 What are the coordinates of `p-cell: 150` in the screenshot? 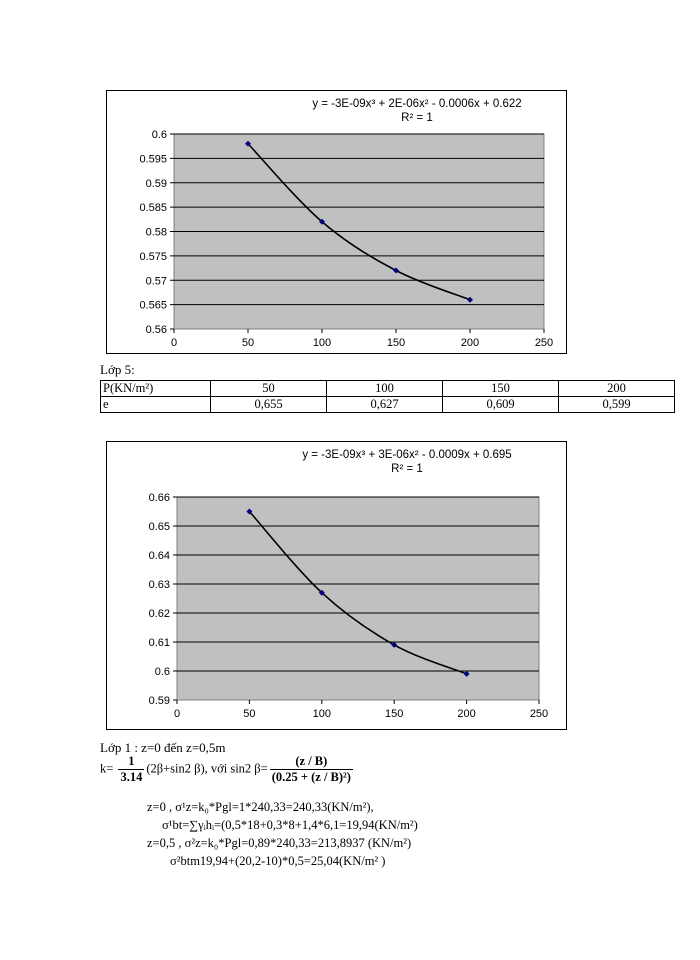 It's located at (500, 388).